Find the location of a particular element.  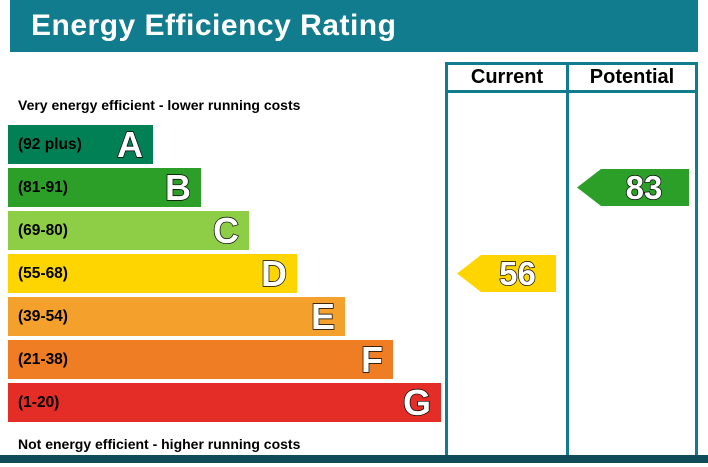

current-rating-arrow: 56 is located at coordinates (506, 273).